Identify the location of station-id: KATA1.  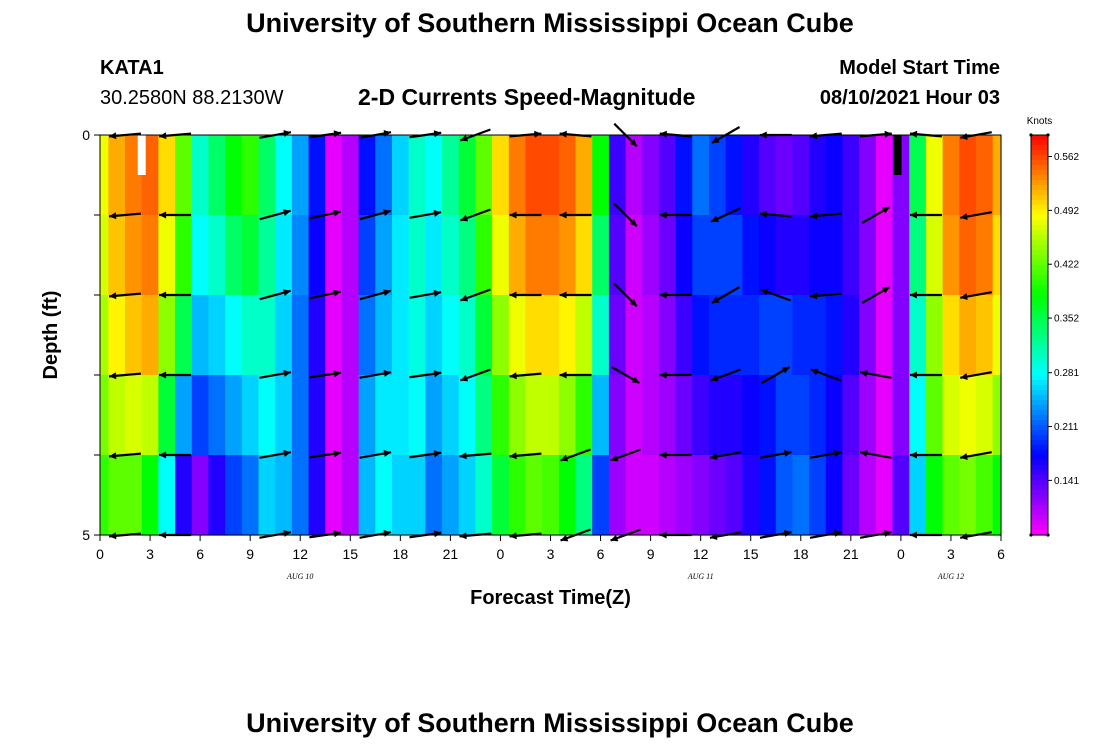
(132, 68).